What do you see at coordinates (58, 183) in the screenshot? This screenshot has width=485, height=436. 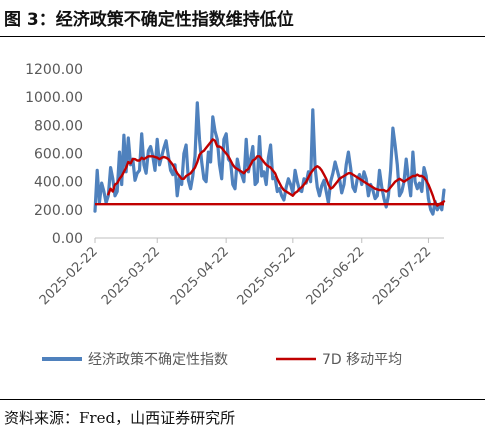 I see `y-tick-label: 400.00` at bounding box center [58, 183].